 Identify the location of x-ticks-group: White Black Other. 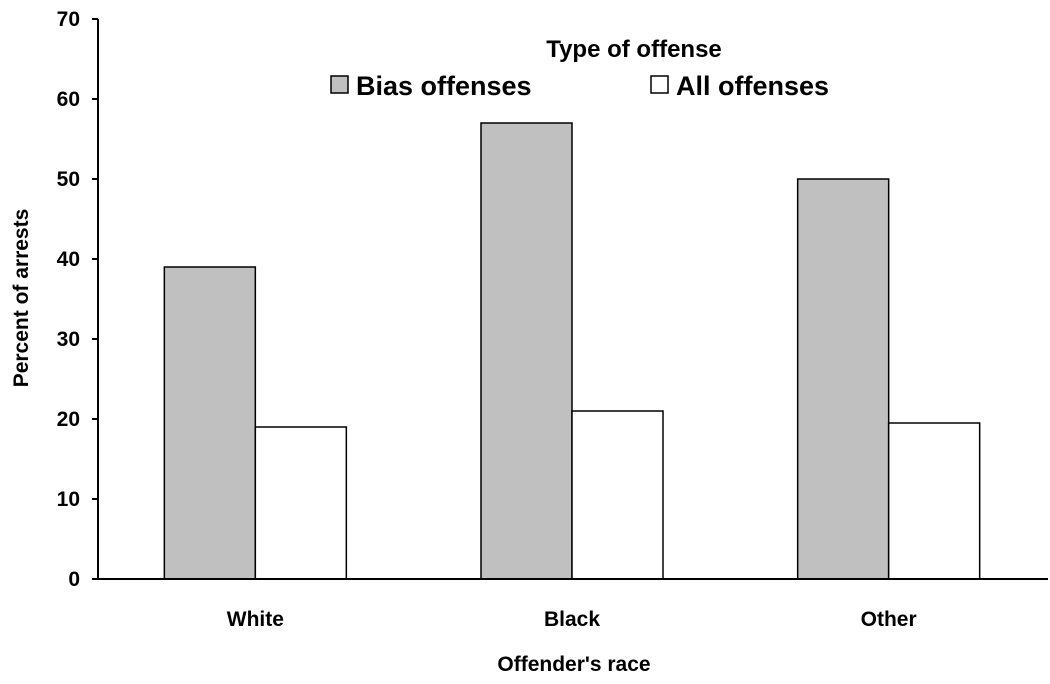
(572, 619).